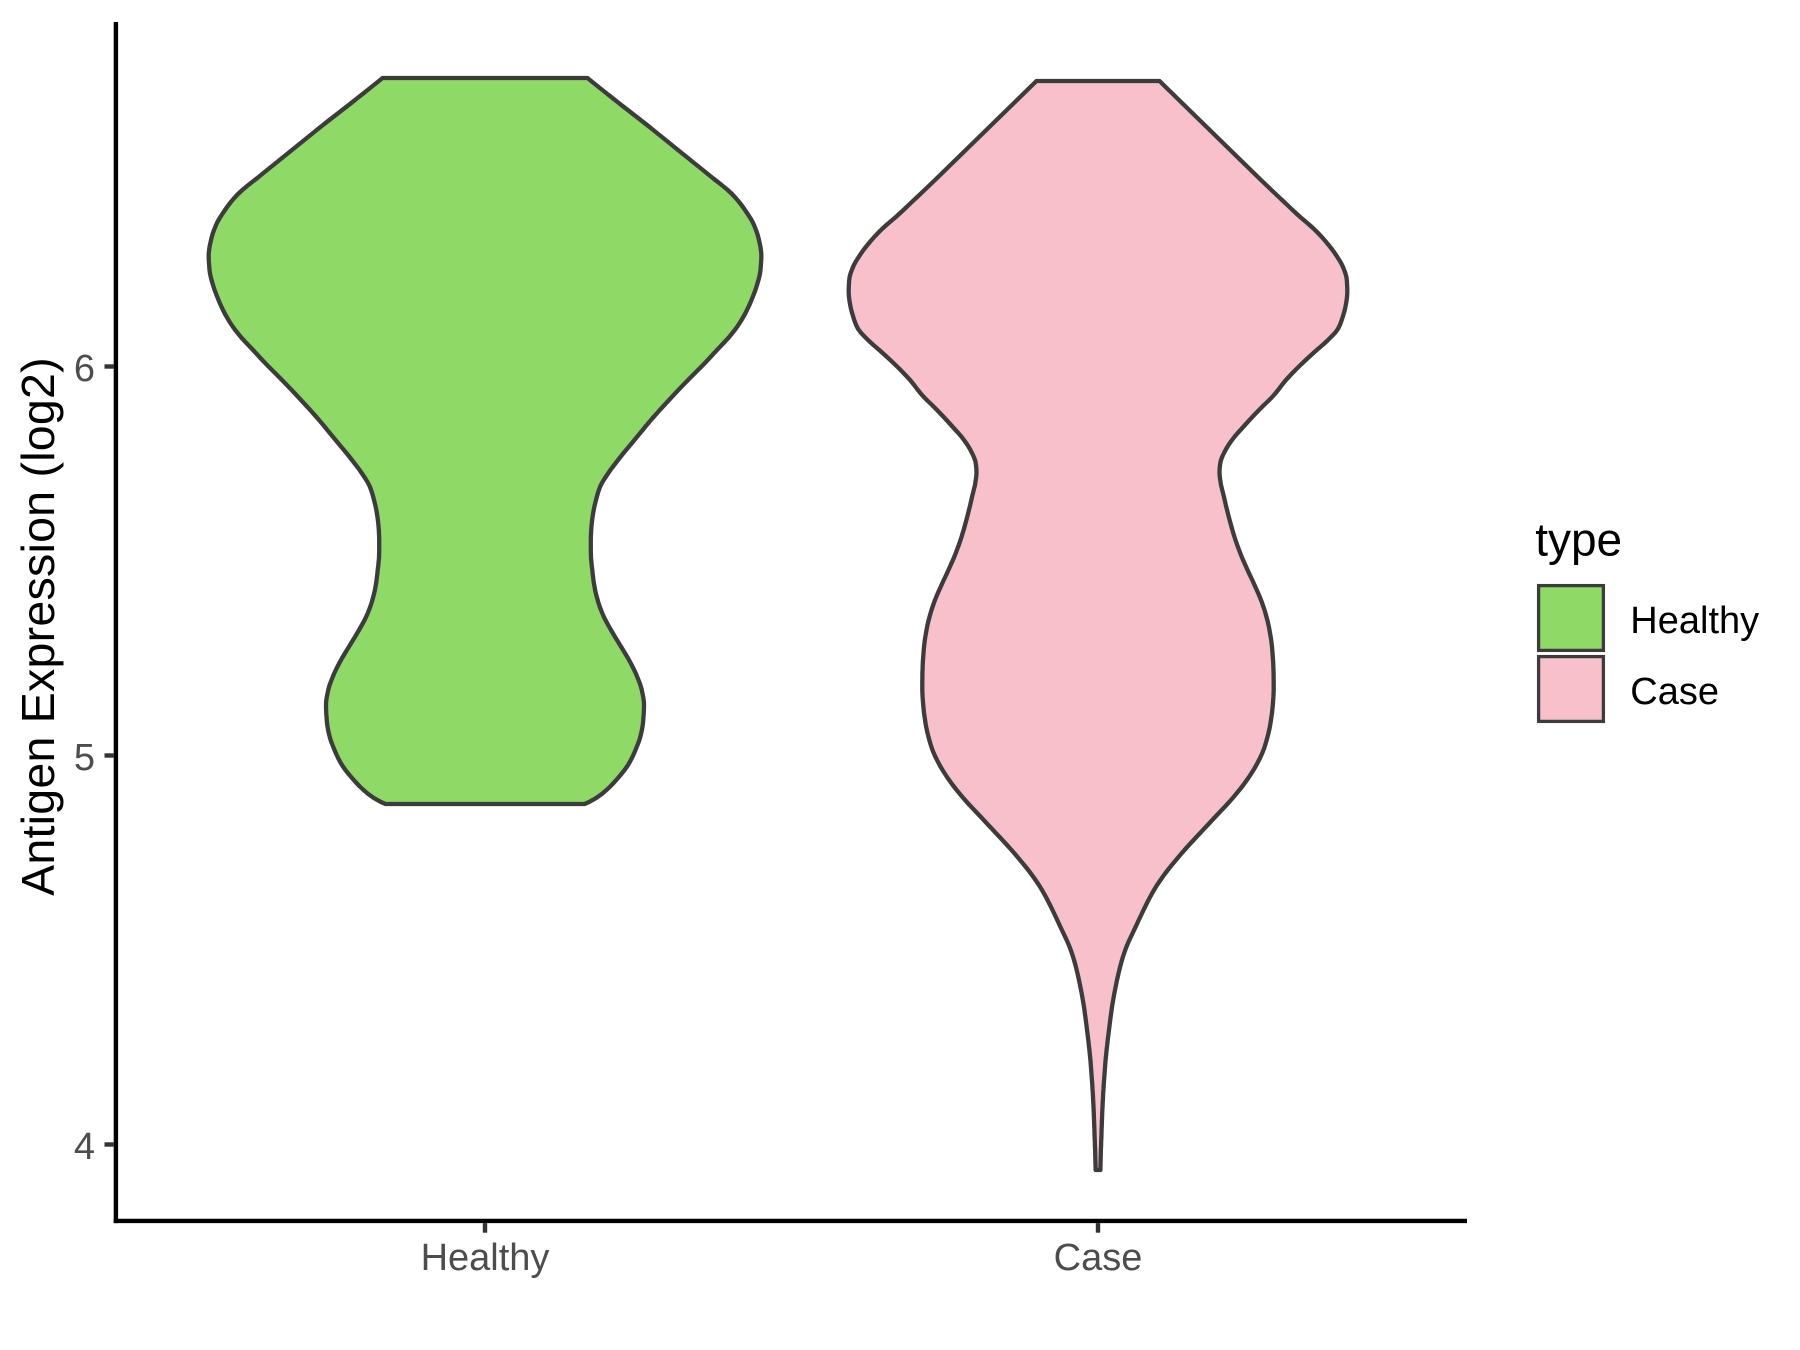 The height and width of the screenshot is (1350, 1800). I want to click on svg-text: type, so click(1578, 539).